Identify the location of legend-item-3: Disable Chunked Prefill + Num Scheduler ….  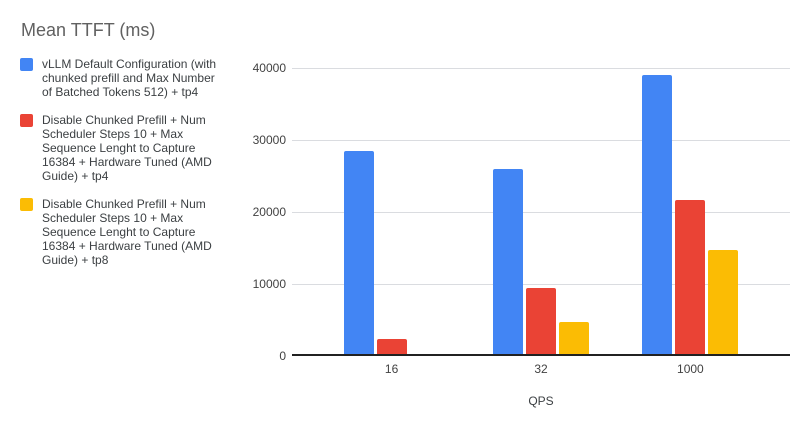
(127, 232).